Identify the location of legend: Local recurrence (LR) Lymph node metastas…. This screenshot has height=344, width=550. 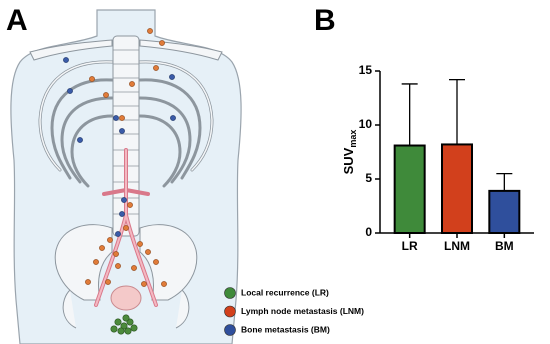
(294, 311).